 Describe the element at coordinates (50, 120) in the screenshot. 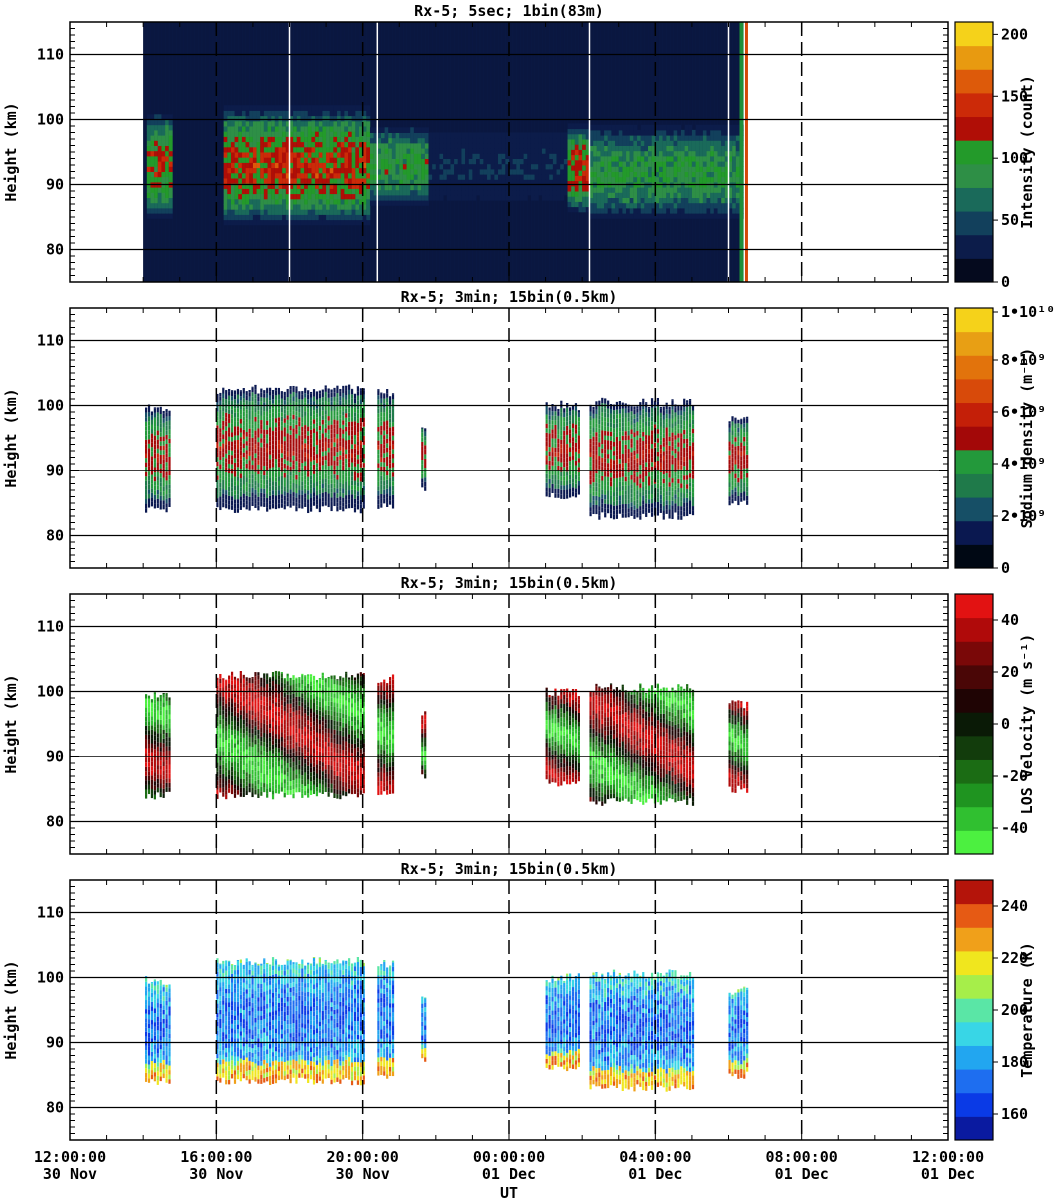

I see `y-tick-label: 100` at that location.